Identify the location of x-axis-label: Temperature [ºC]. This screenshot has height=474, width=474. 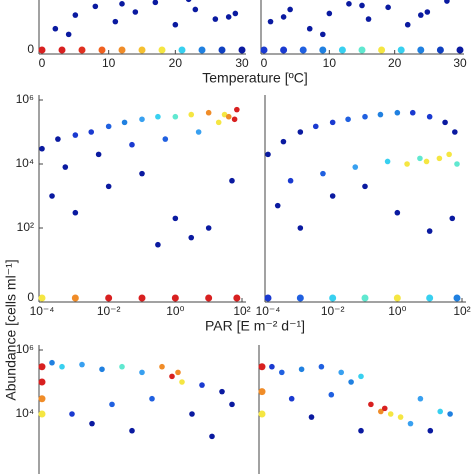
(255, 78).